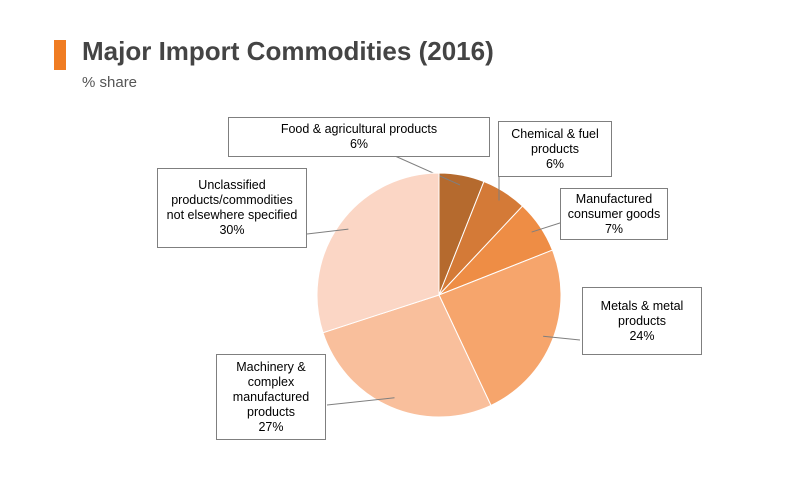  I want to click on leader-line-metals, so click(562, 338).